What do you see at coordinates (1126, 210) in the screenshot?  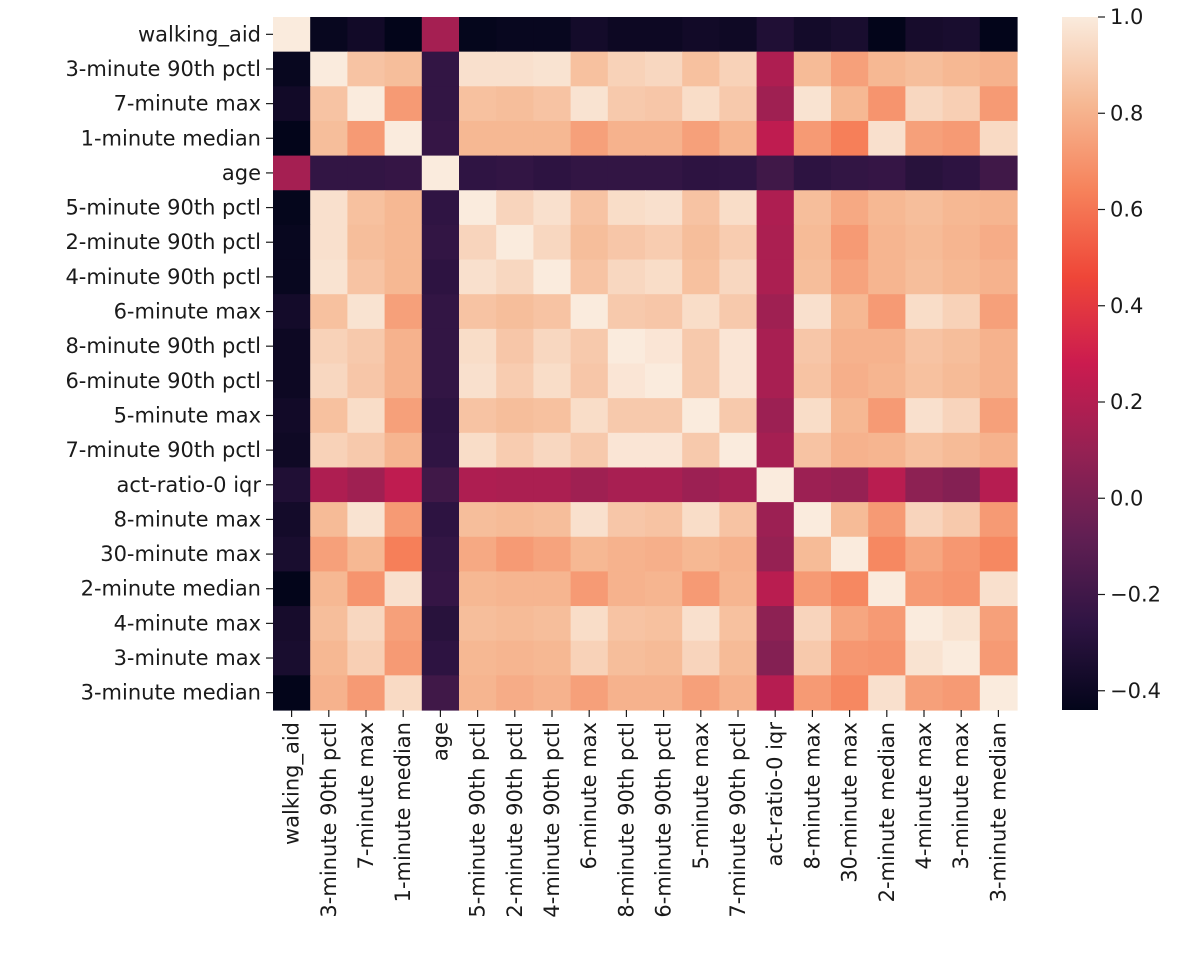 I see `colorbar-tick-label: 0.6` at bounding box center [1126, 210].